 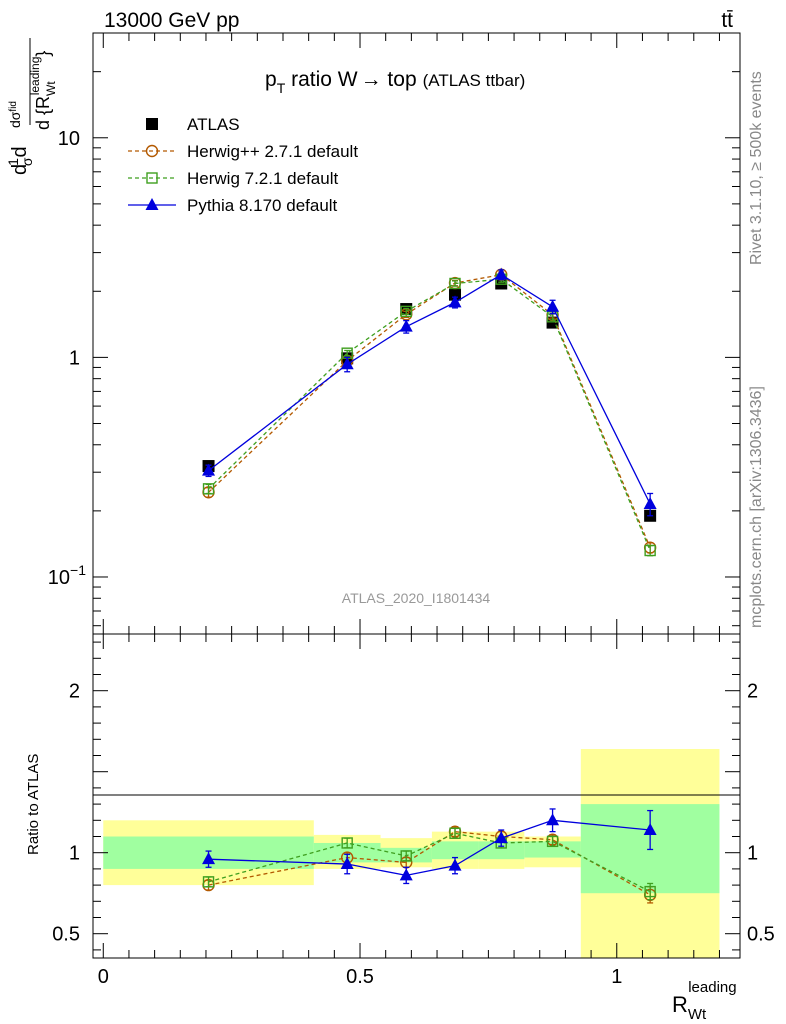 I want to click on ratio-y-tick-label-right: 0.5, so click(x=761, y=935).